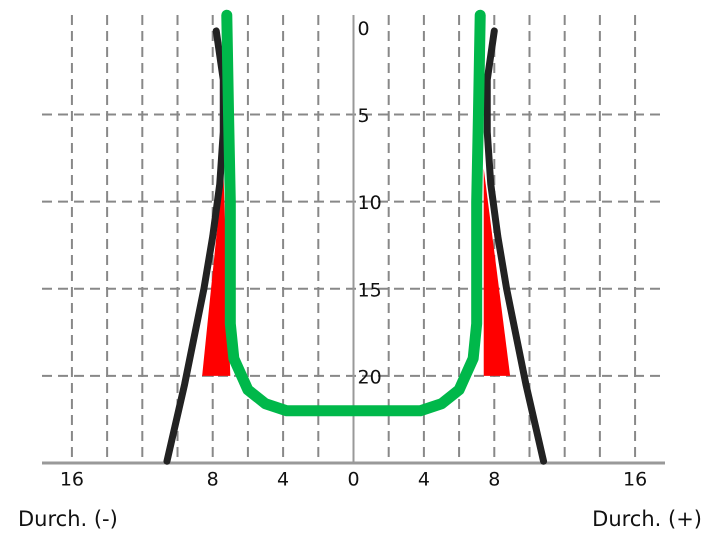  What do you see at coordinates (68, 519) in the screenshot?
I see `x-label-left: Durch. (-)` at bounding box center [68, 519].